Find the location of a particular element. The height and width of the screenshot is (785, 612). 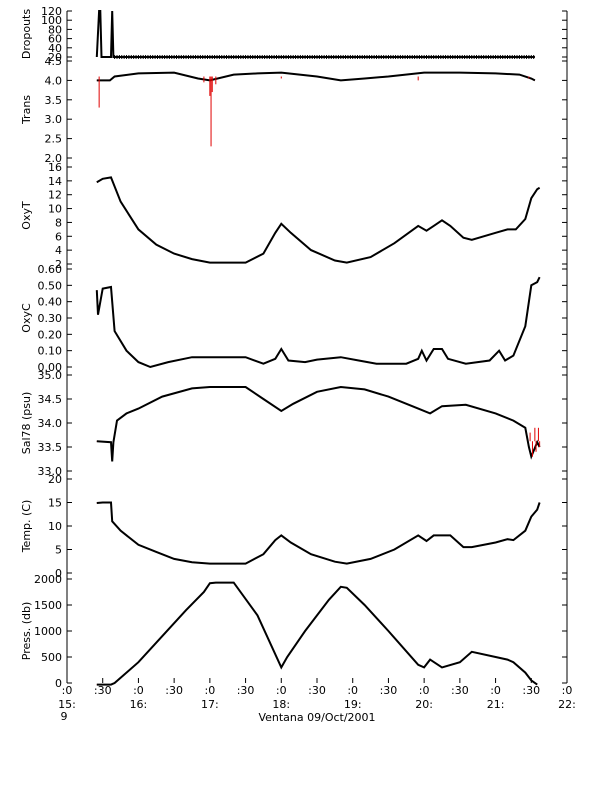

ytick-label-dropouts: 120 is located at coordinates (51, 11).